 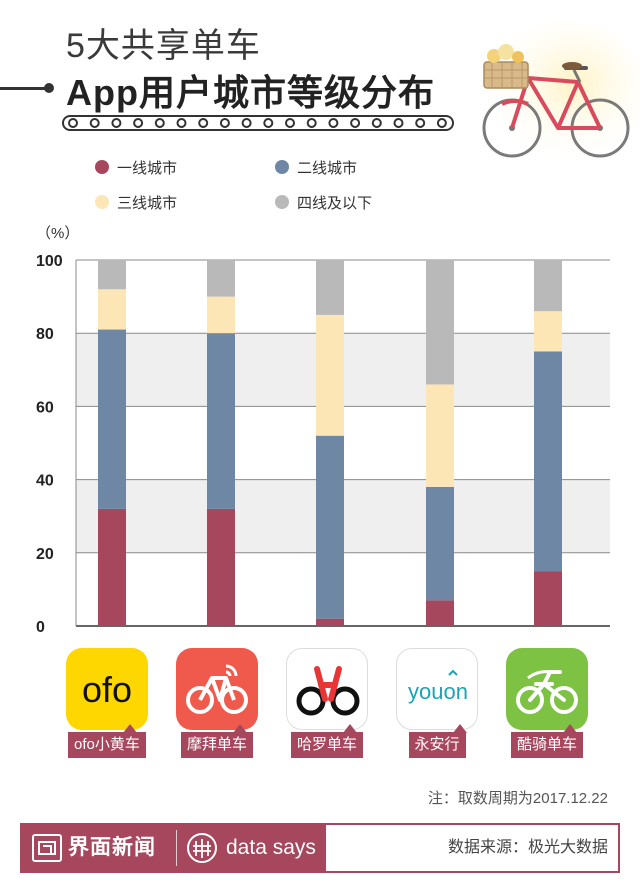 What do you see at coordinates (163, 46) in the screenshot?
I see `title-line-1: 5大共享单车` at bounding box center [163, 46].